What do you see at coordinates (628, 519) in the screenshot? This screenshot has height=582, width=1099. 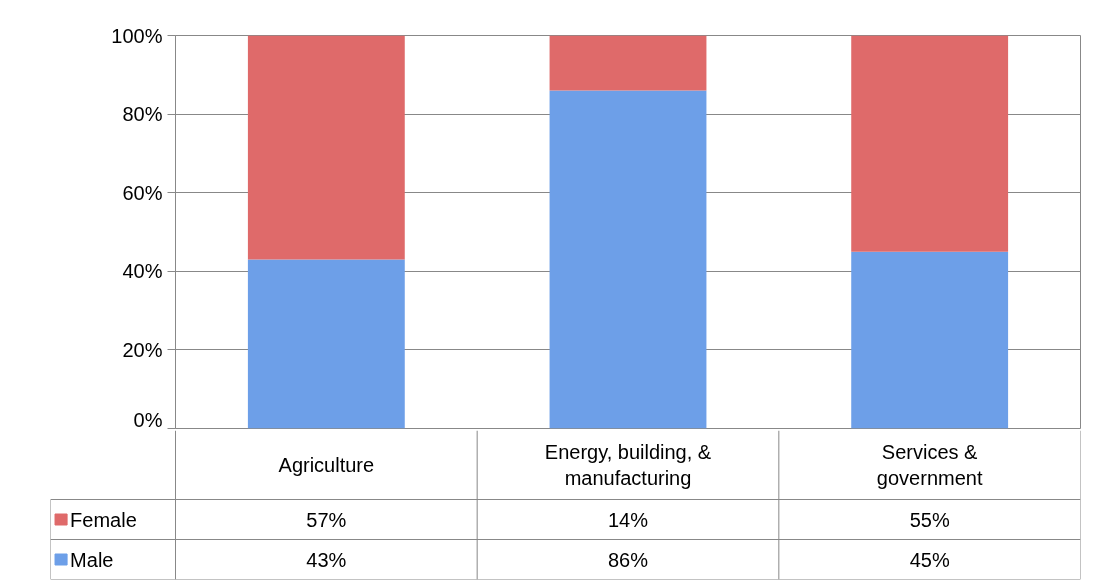 I see `data-label: 14%` at bounding box center [628, 519].